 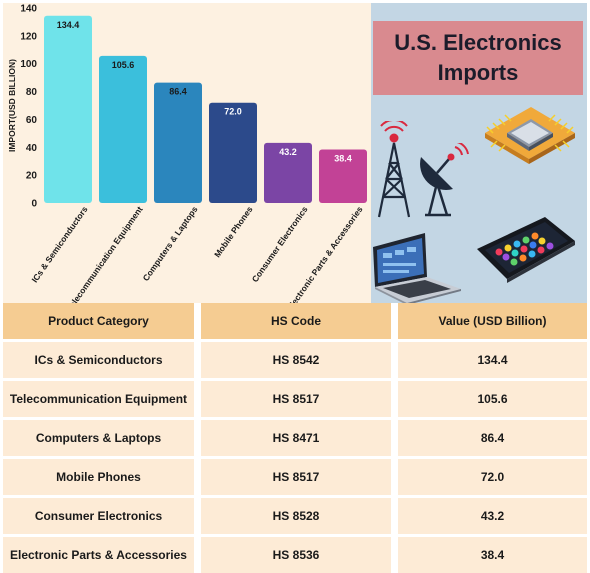 I want to click on bar-value-label: 72.0, so click(x=233, y=112).